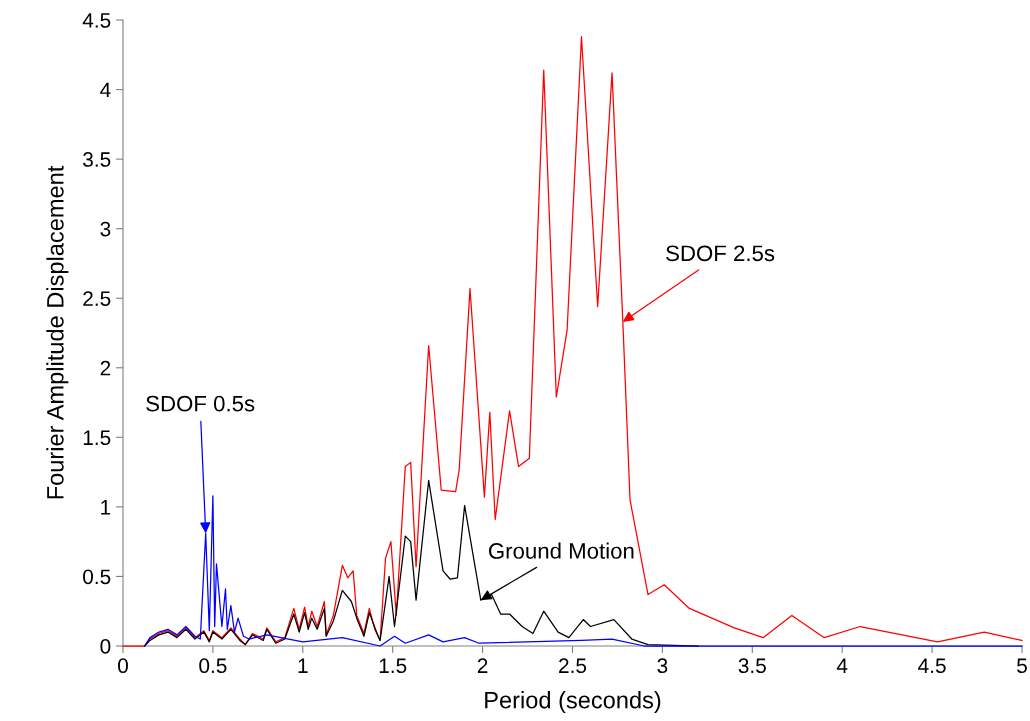 Image resolution: width=1030 pixels, height=721 pixels. Describe the element at coordinates (303, 665) in the screenshot. I see `x-tick-label: 1` at that location.